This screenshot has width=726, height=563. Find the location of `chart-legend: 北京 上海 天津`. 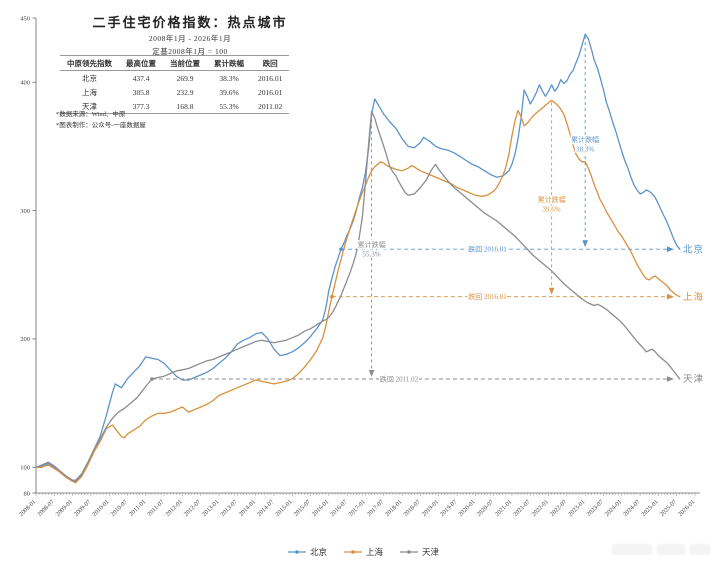

chart-legend: 北京 上海 天津 is located at coordinates (363, 552).